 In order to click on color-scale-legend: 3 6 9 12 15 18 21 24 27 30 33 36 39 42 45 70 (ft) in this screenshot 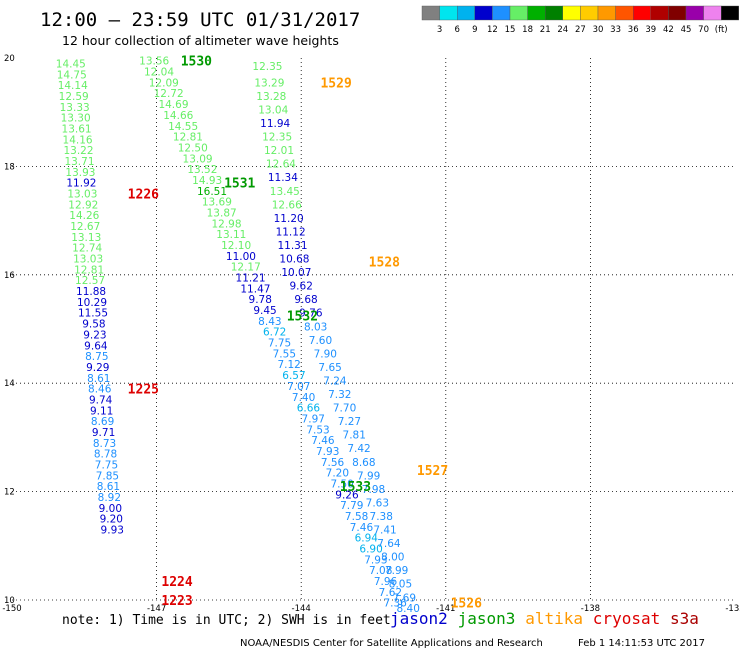, I will do `click(580, 20)`.